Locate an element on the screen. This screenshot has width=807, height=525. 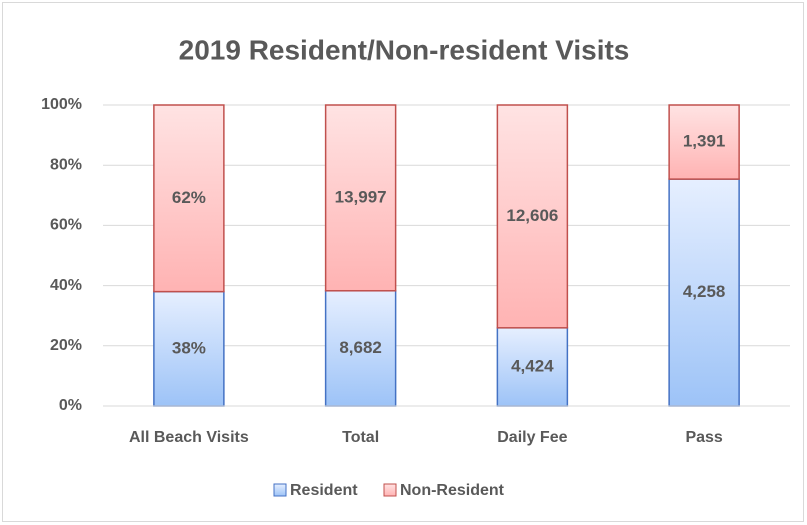
data-label: 4,424 is located at coordinates (532, 365).